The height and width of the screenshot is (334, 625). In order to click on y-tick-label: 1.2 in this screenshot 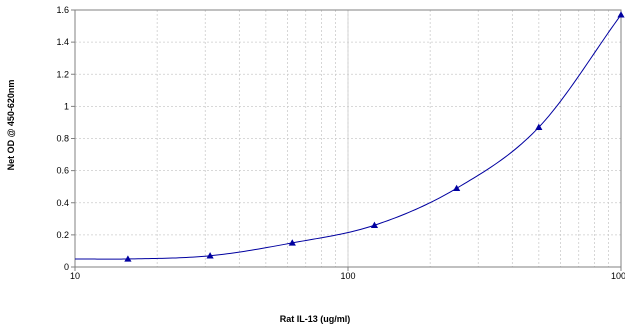, I will do `click(62, 74)`.